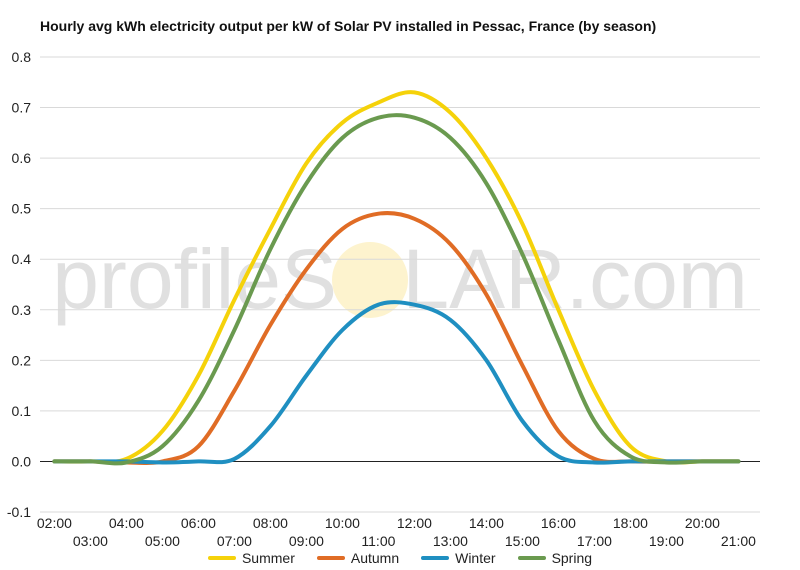  I want to click on x-tick-label: 03:00, so click(90, 541).